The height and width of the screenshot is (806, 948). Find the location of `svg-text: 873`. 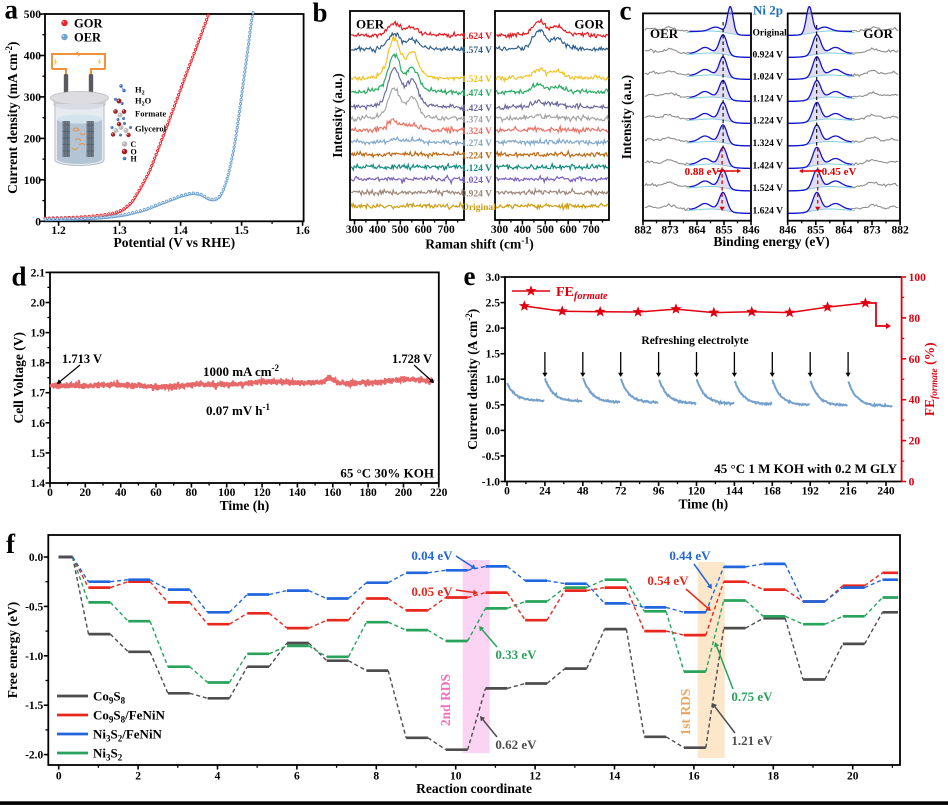

svg-text: 873 is located at coordinates (872, 231).